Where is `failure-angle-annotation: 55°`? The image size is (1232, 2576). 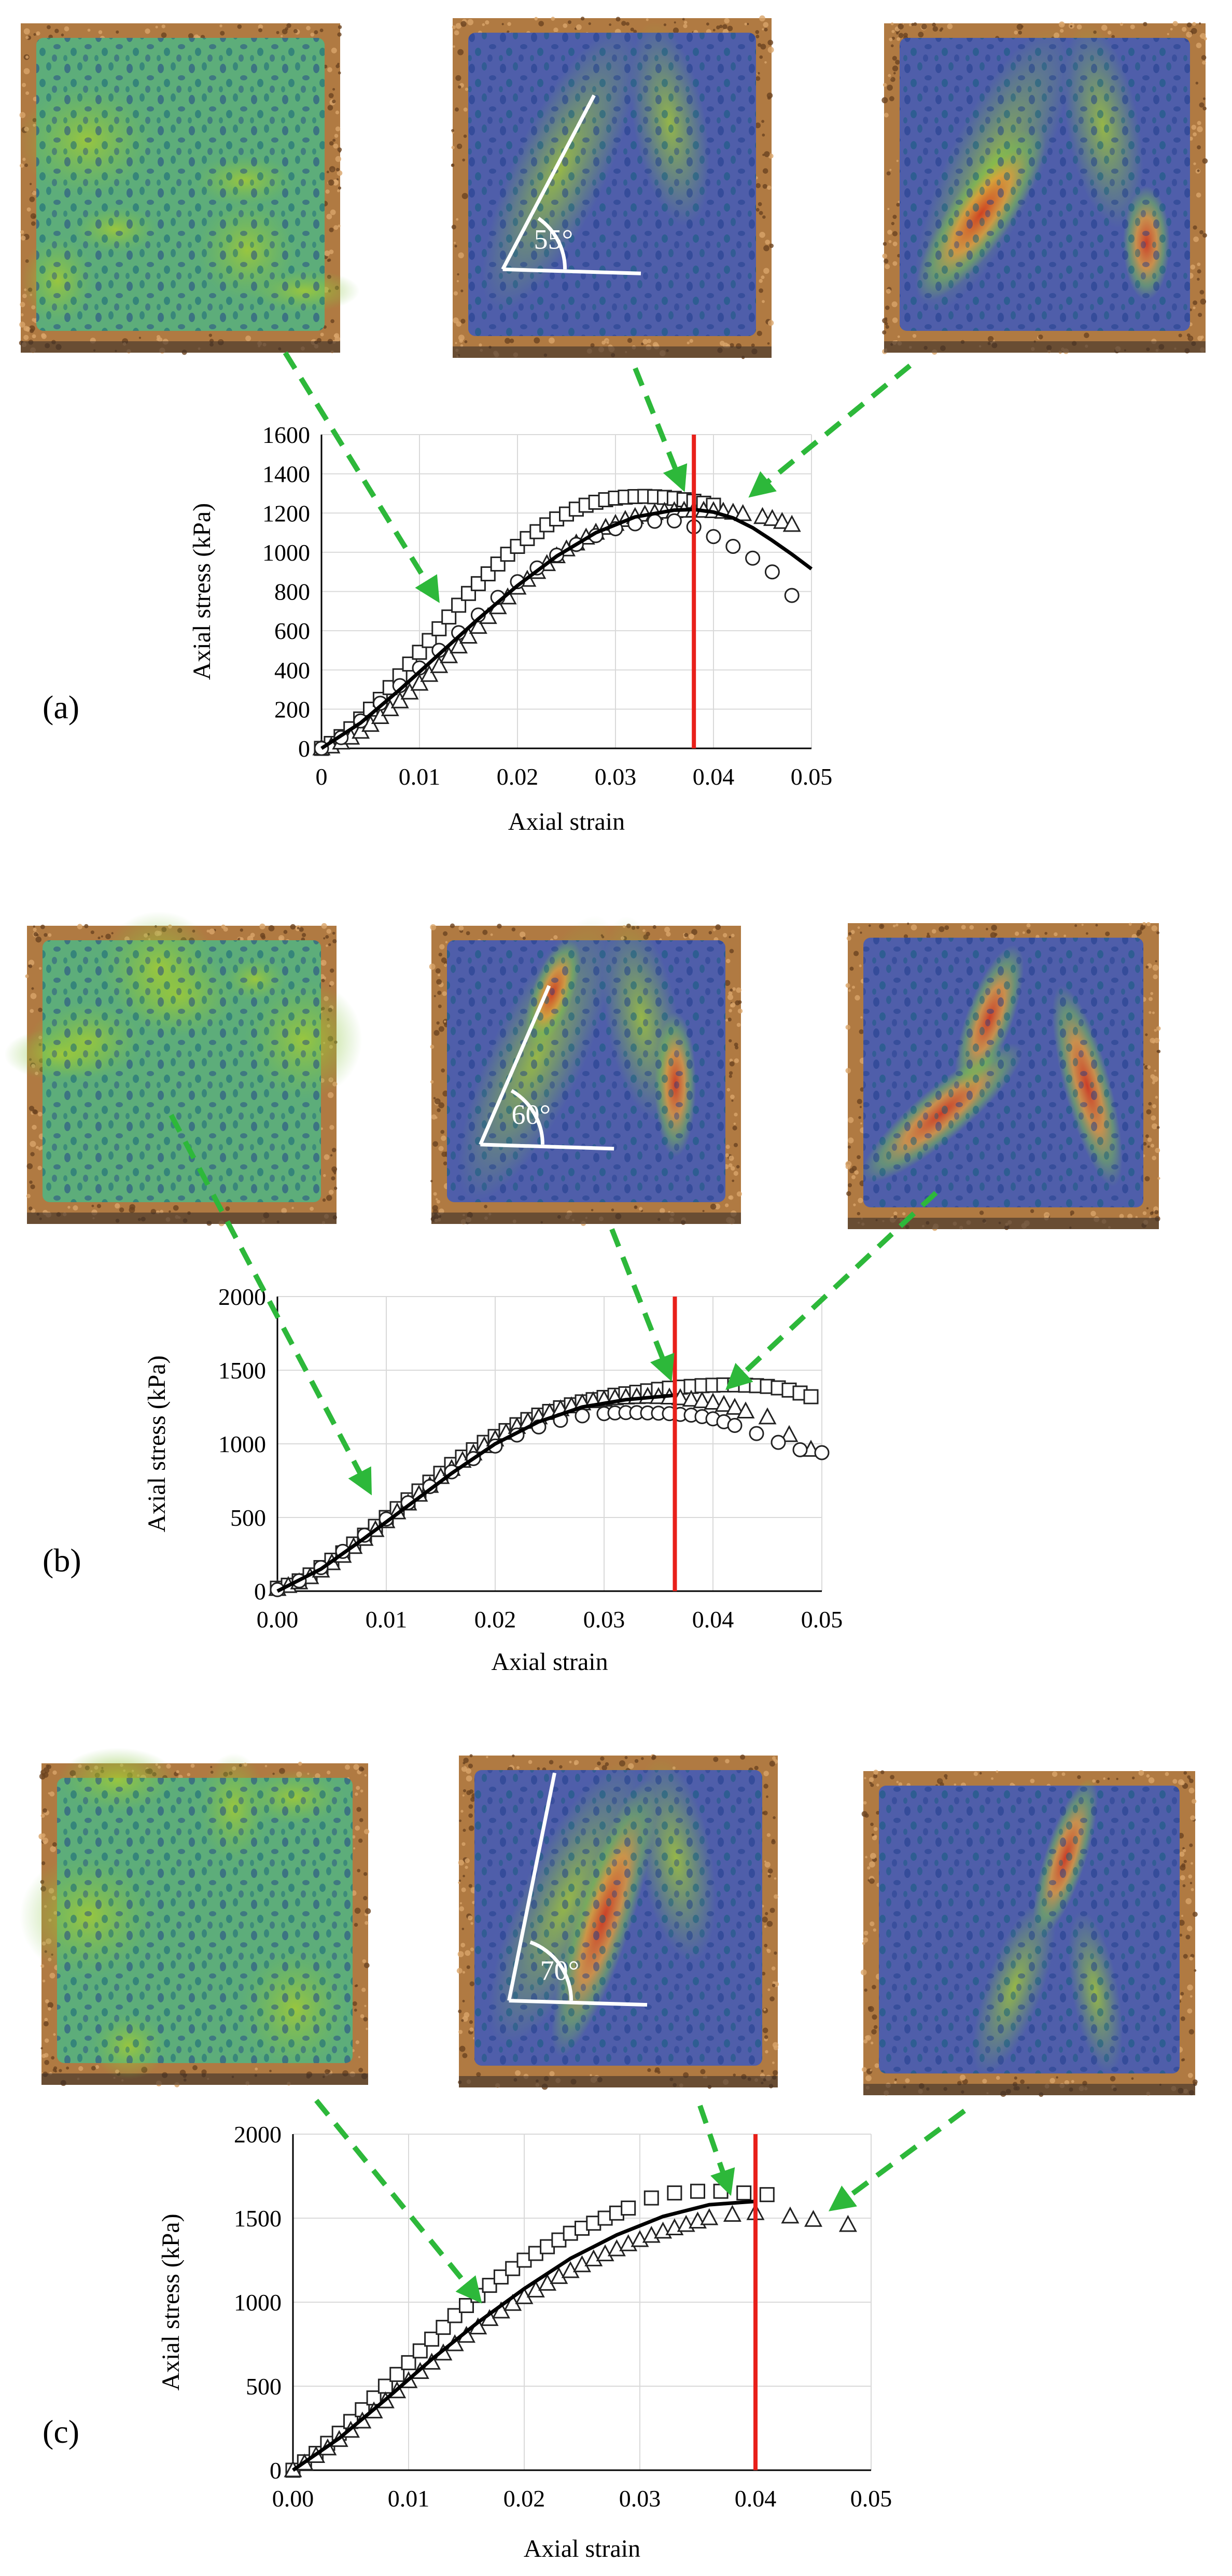
failure-angle-annotation: 55° is located at coordinates (571, 184).